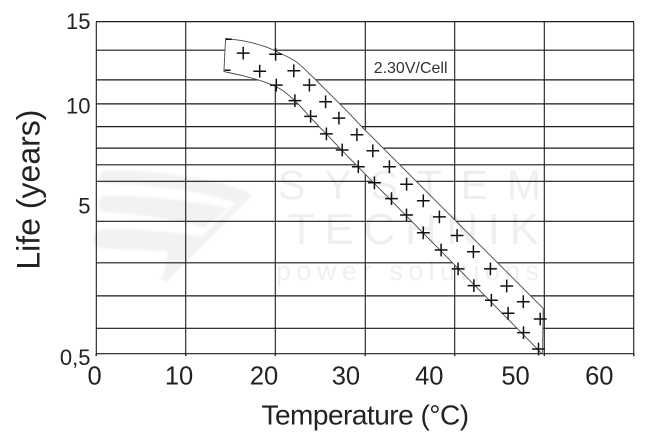 Image resolution: width=656 pixels, height=432 pixels. Describe the element at coordinates (515, 376) in the screenshot. I see `svg-text: 50` at that location.